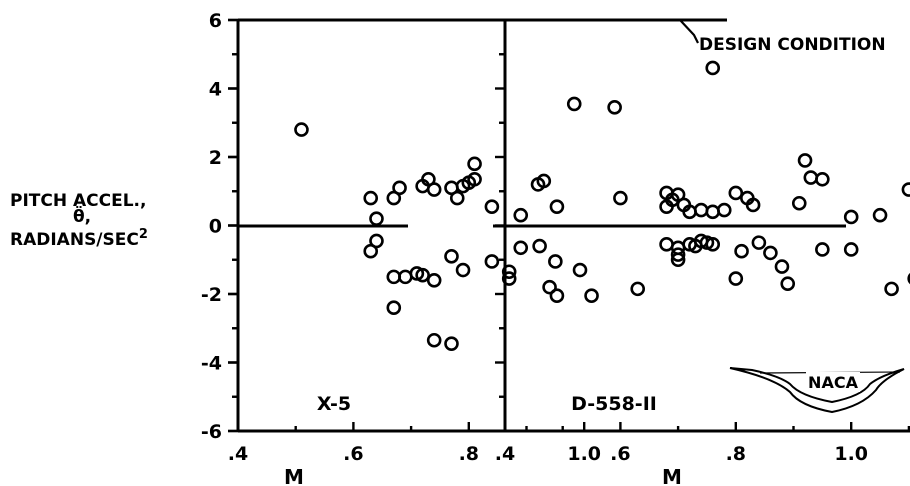  Describe the element at coordinates (505, 454) in the screenshot. I see `d558-x-tick-label: .4` at that location.